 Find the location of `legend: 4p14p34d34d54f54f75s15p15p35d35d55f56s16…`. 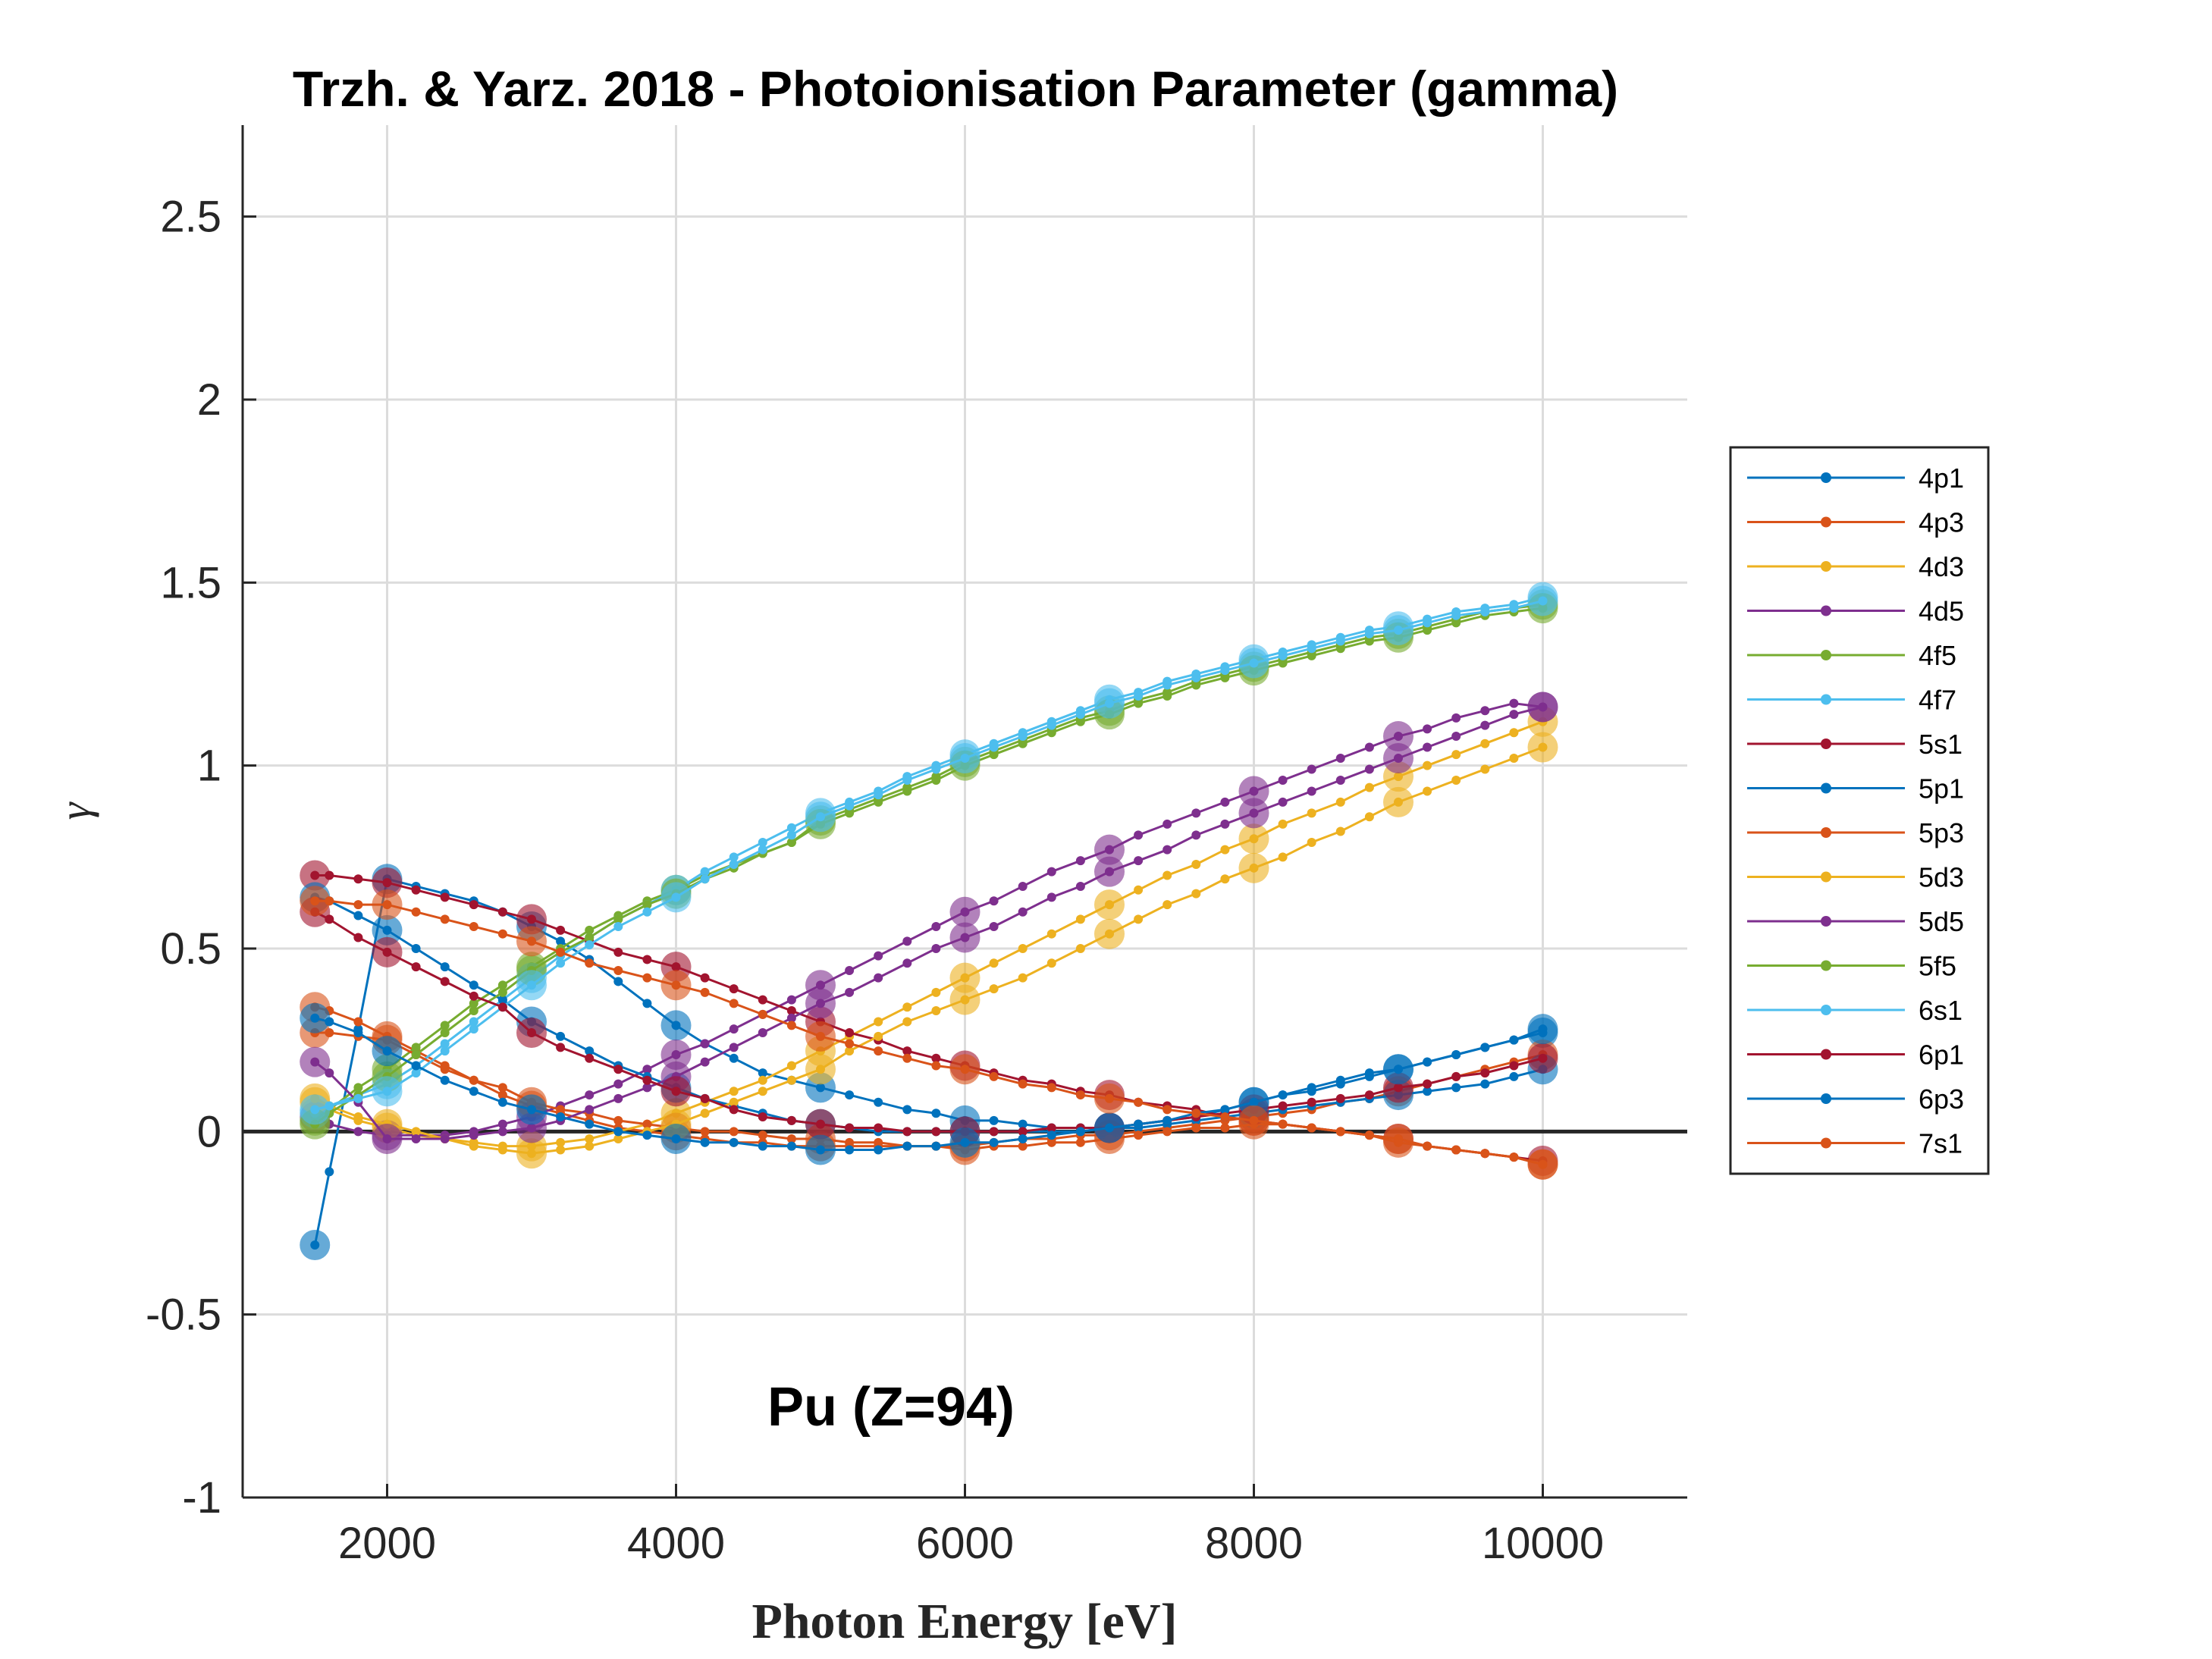

legend: 4p14p34d34d54f54f75s15p15p35d35d55f56s16… is located at coordinates (1859, 810).